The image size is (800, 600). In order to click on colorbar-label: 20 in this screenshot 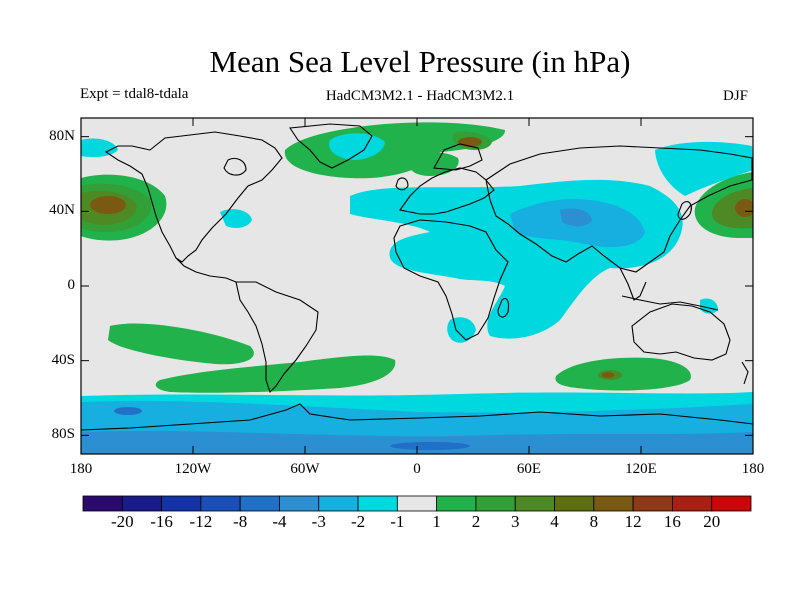, I will do `click(712, 521)`.